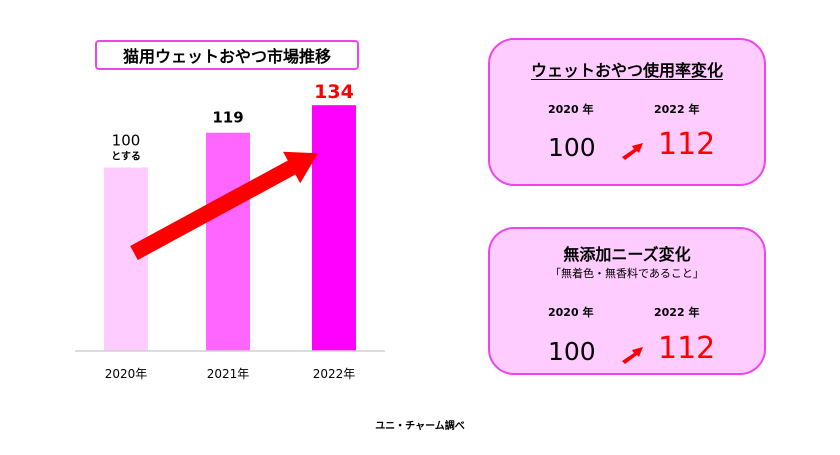 The image size is (840, 455). Describe the element at coordinates (627, 112) in the screenshot. I see `usage-rate-card: ウェットおやつ使用率変化 2020 年 2022 年 100 112` at that location.